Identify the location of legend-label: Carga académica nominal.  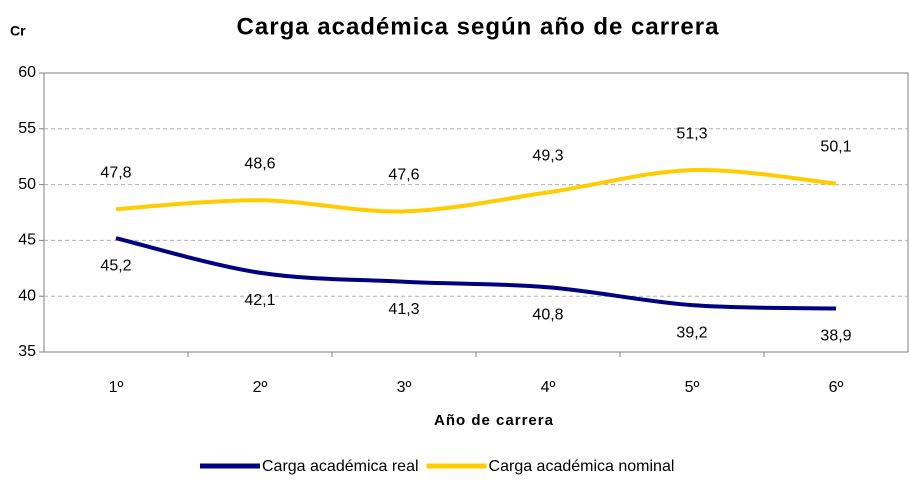
(582, 466).